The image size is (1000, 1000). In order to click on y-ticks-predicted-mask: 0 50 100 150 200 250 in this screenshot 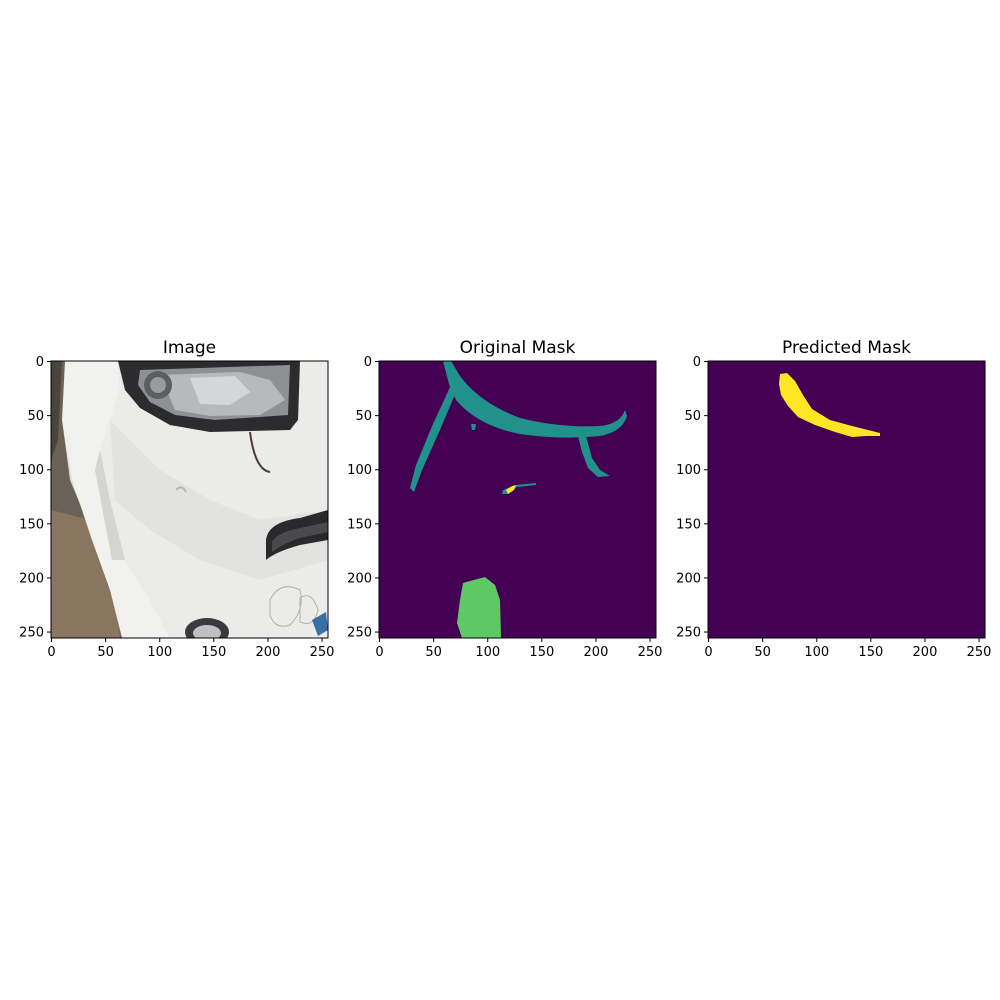, I will do `click(692, 498)`.